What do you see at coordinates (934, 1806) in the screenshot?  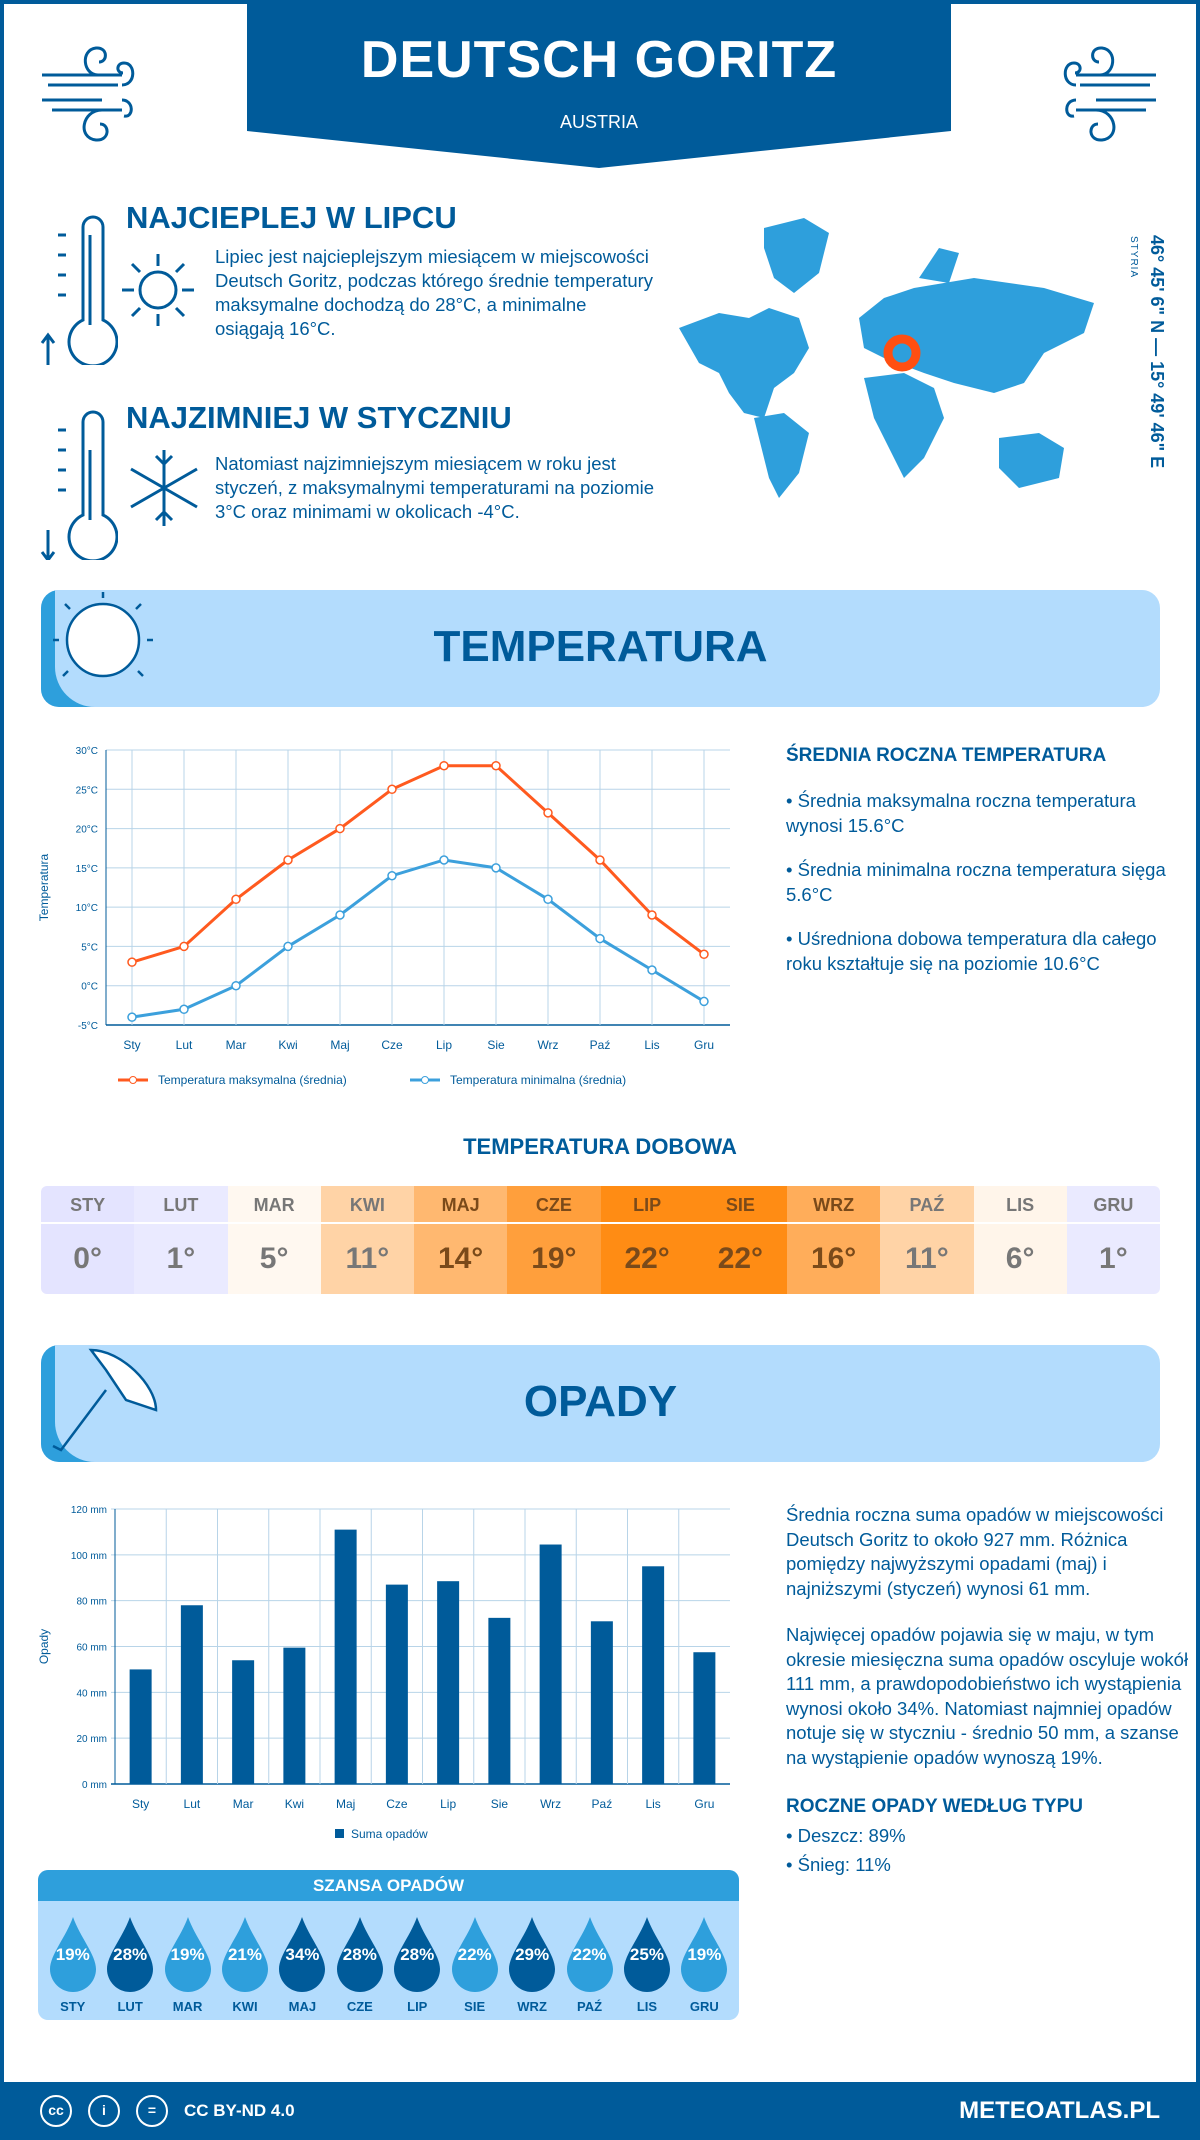 I see `precip-type-title: ROCZNE OPADY WEDŁUG TYPU` at bounding box center [934, 1806].